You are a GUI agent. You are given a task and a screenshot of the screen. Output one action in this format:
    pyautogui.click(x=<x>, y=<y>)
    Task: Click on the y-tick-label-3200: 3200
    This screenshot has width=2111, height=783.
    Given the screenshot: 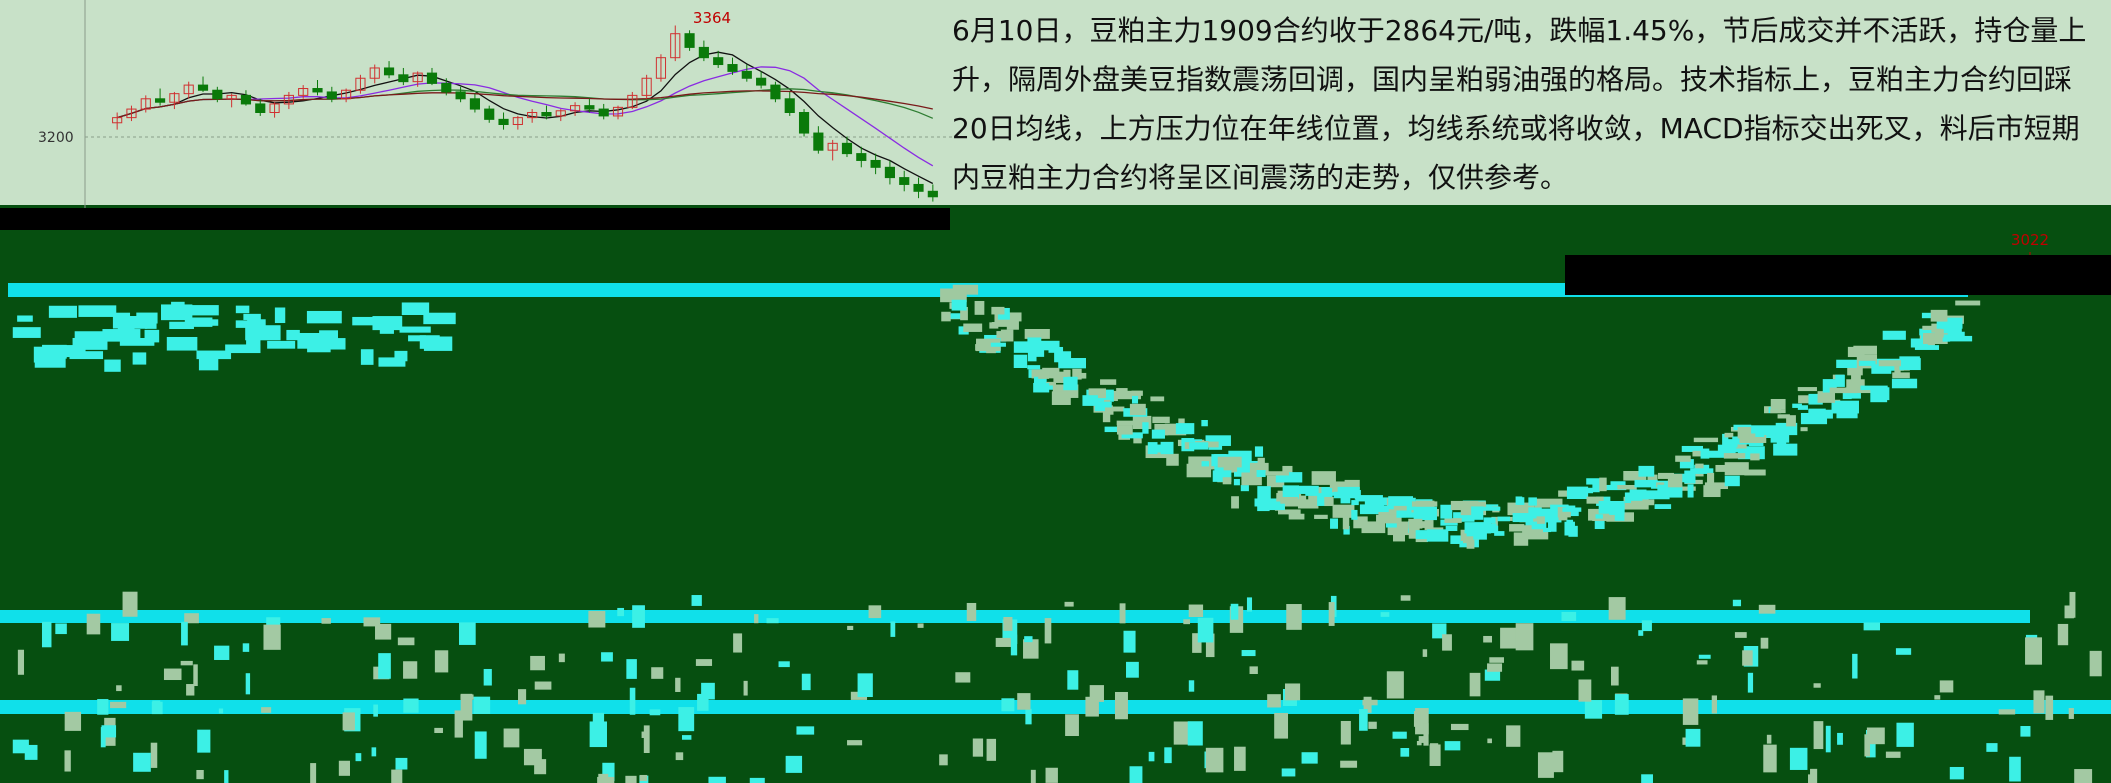 What is the action you would take?
    pyautogui.click(x=56, y=138)
    